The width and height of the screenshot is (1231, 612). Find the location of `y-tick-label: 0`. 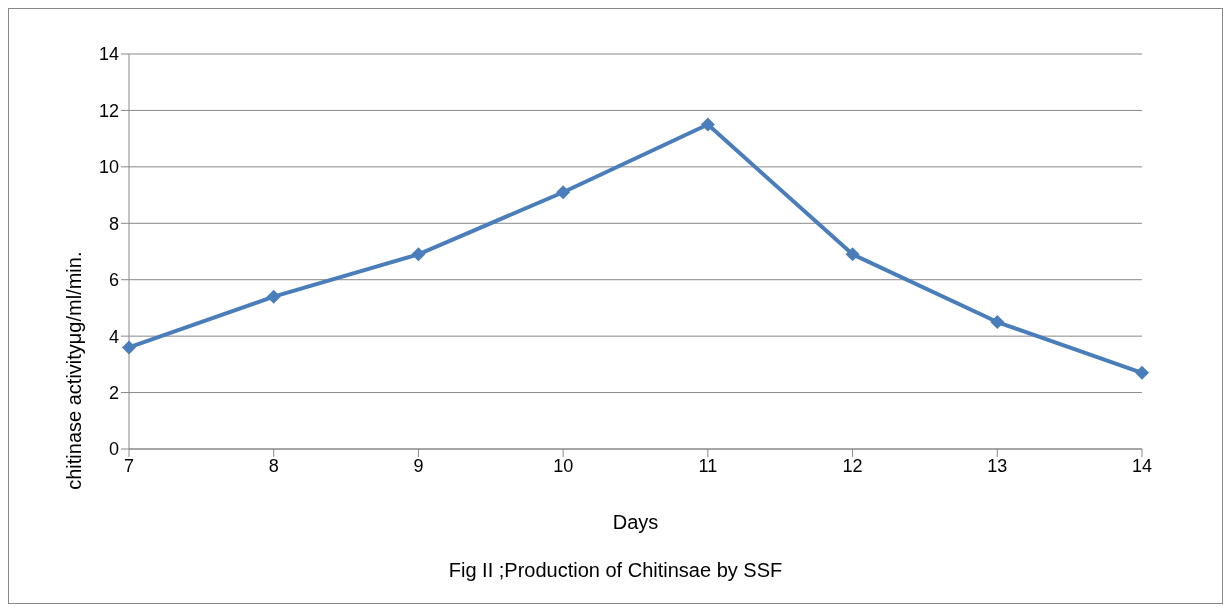

y-tick-label: 0 is located at coordinates (113, 449).